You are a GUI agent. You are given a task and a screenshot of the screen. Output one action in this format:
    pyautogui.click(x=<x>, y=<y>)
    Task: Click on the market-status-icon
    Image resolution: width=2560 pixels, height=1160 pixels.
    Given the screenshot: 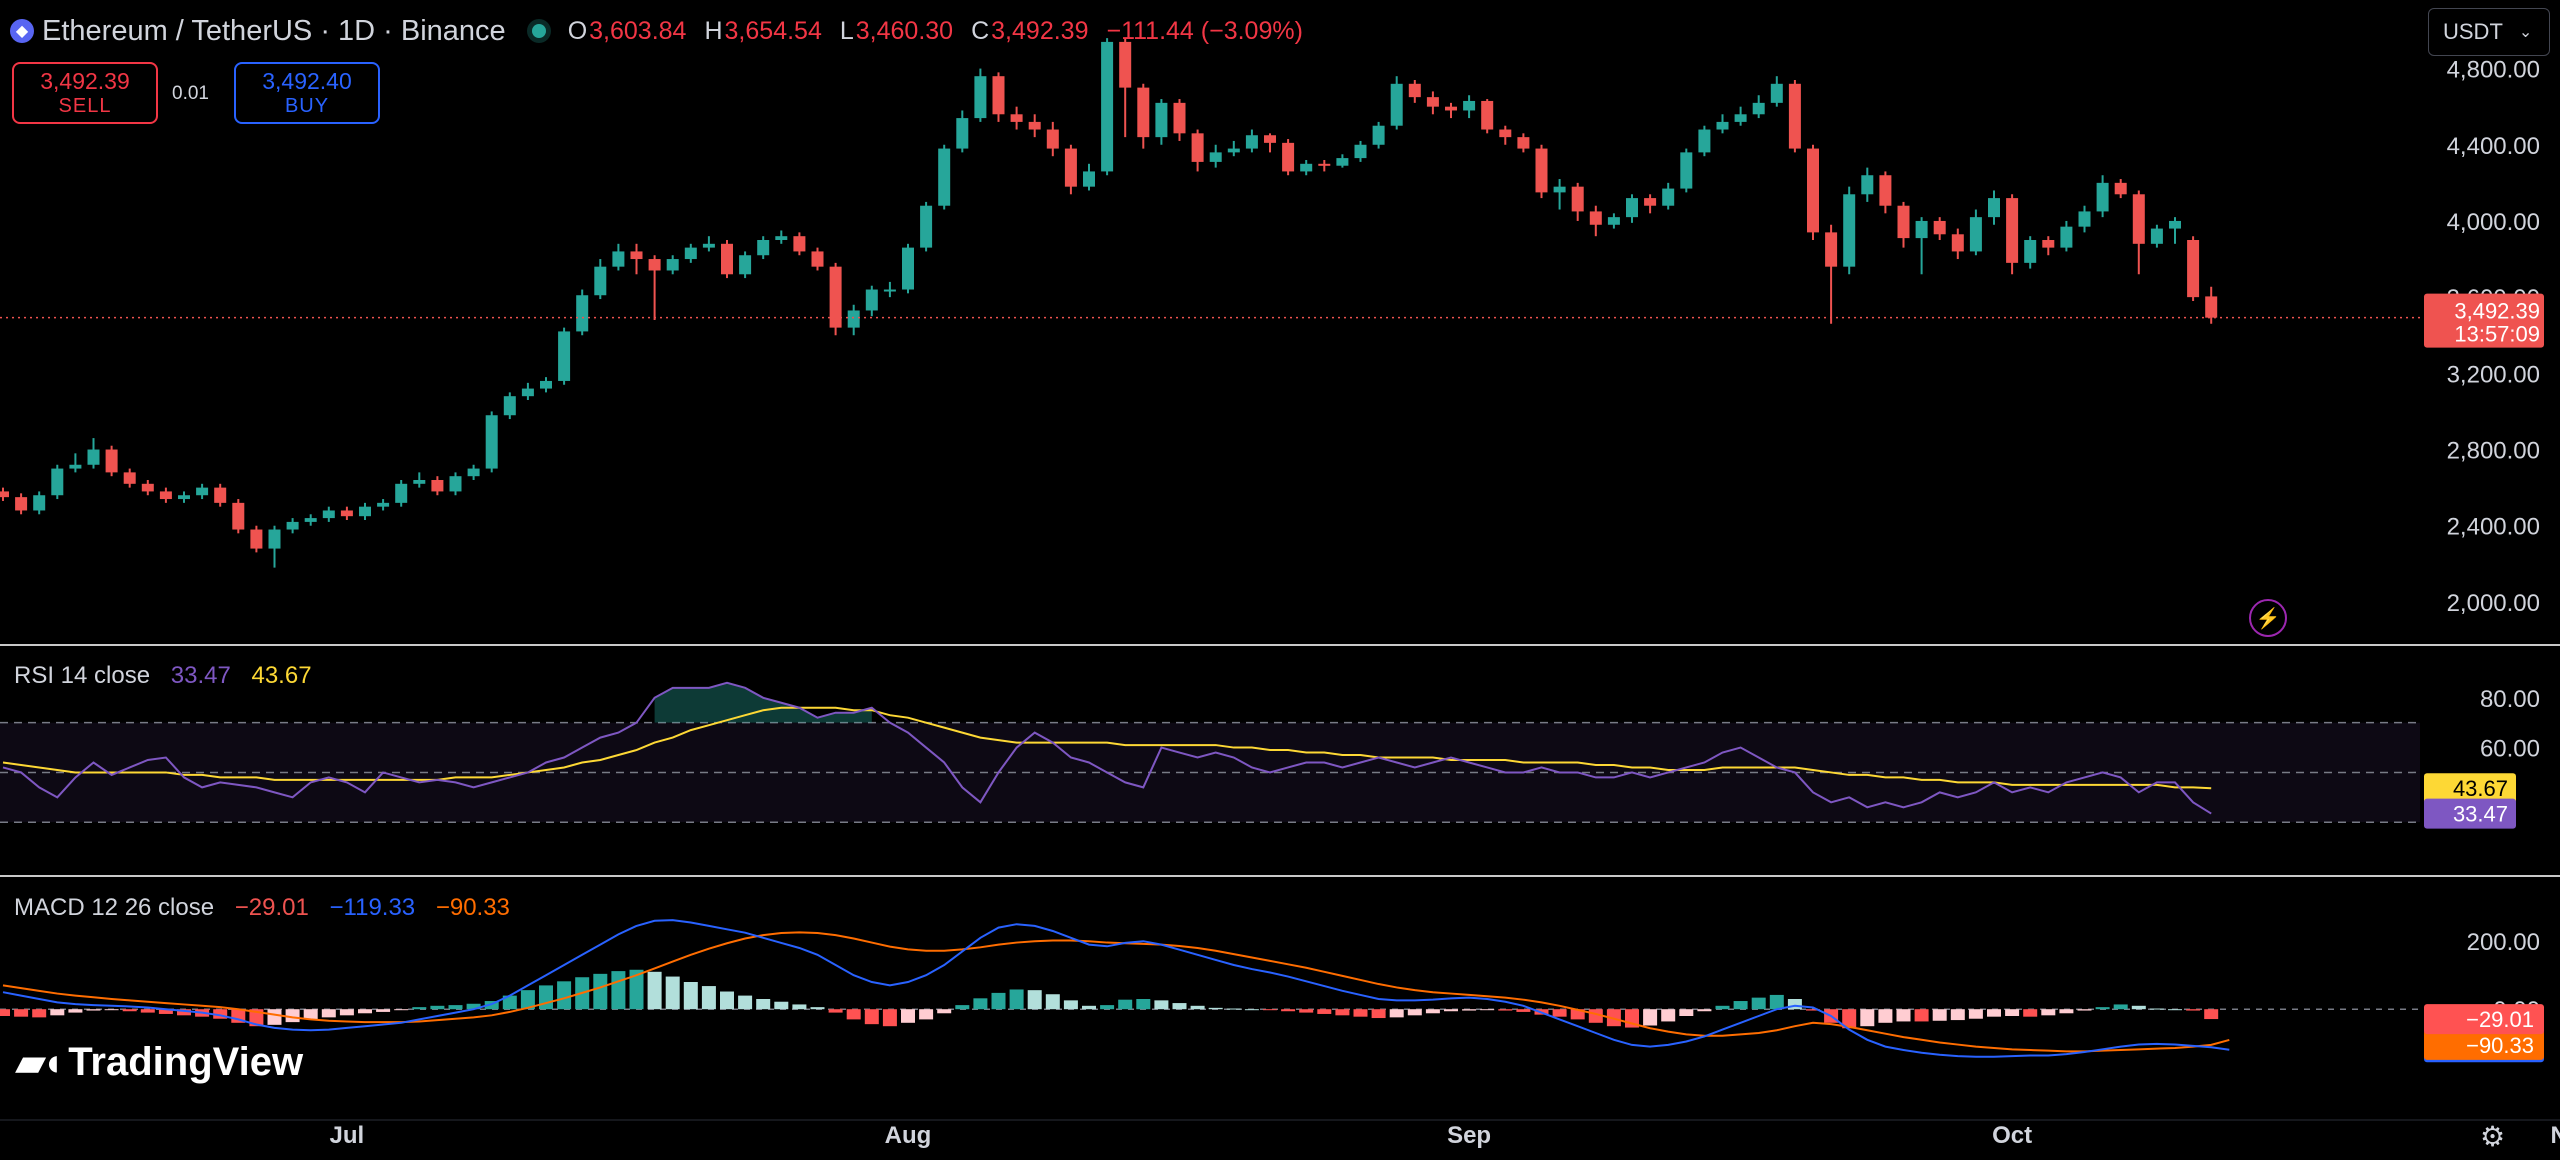 What is the action you would take?
    pyautogui.click(x=538, y=31)
    